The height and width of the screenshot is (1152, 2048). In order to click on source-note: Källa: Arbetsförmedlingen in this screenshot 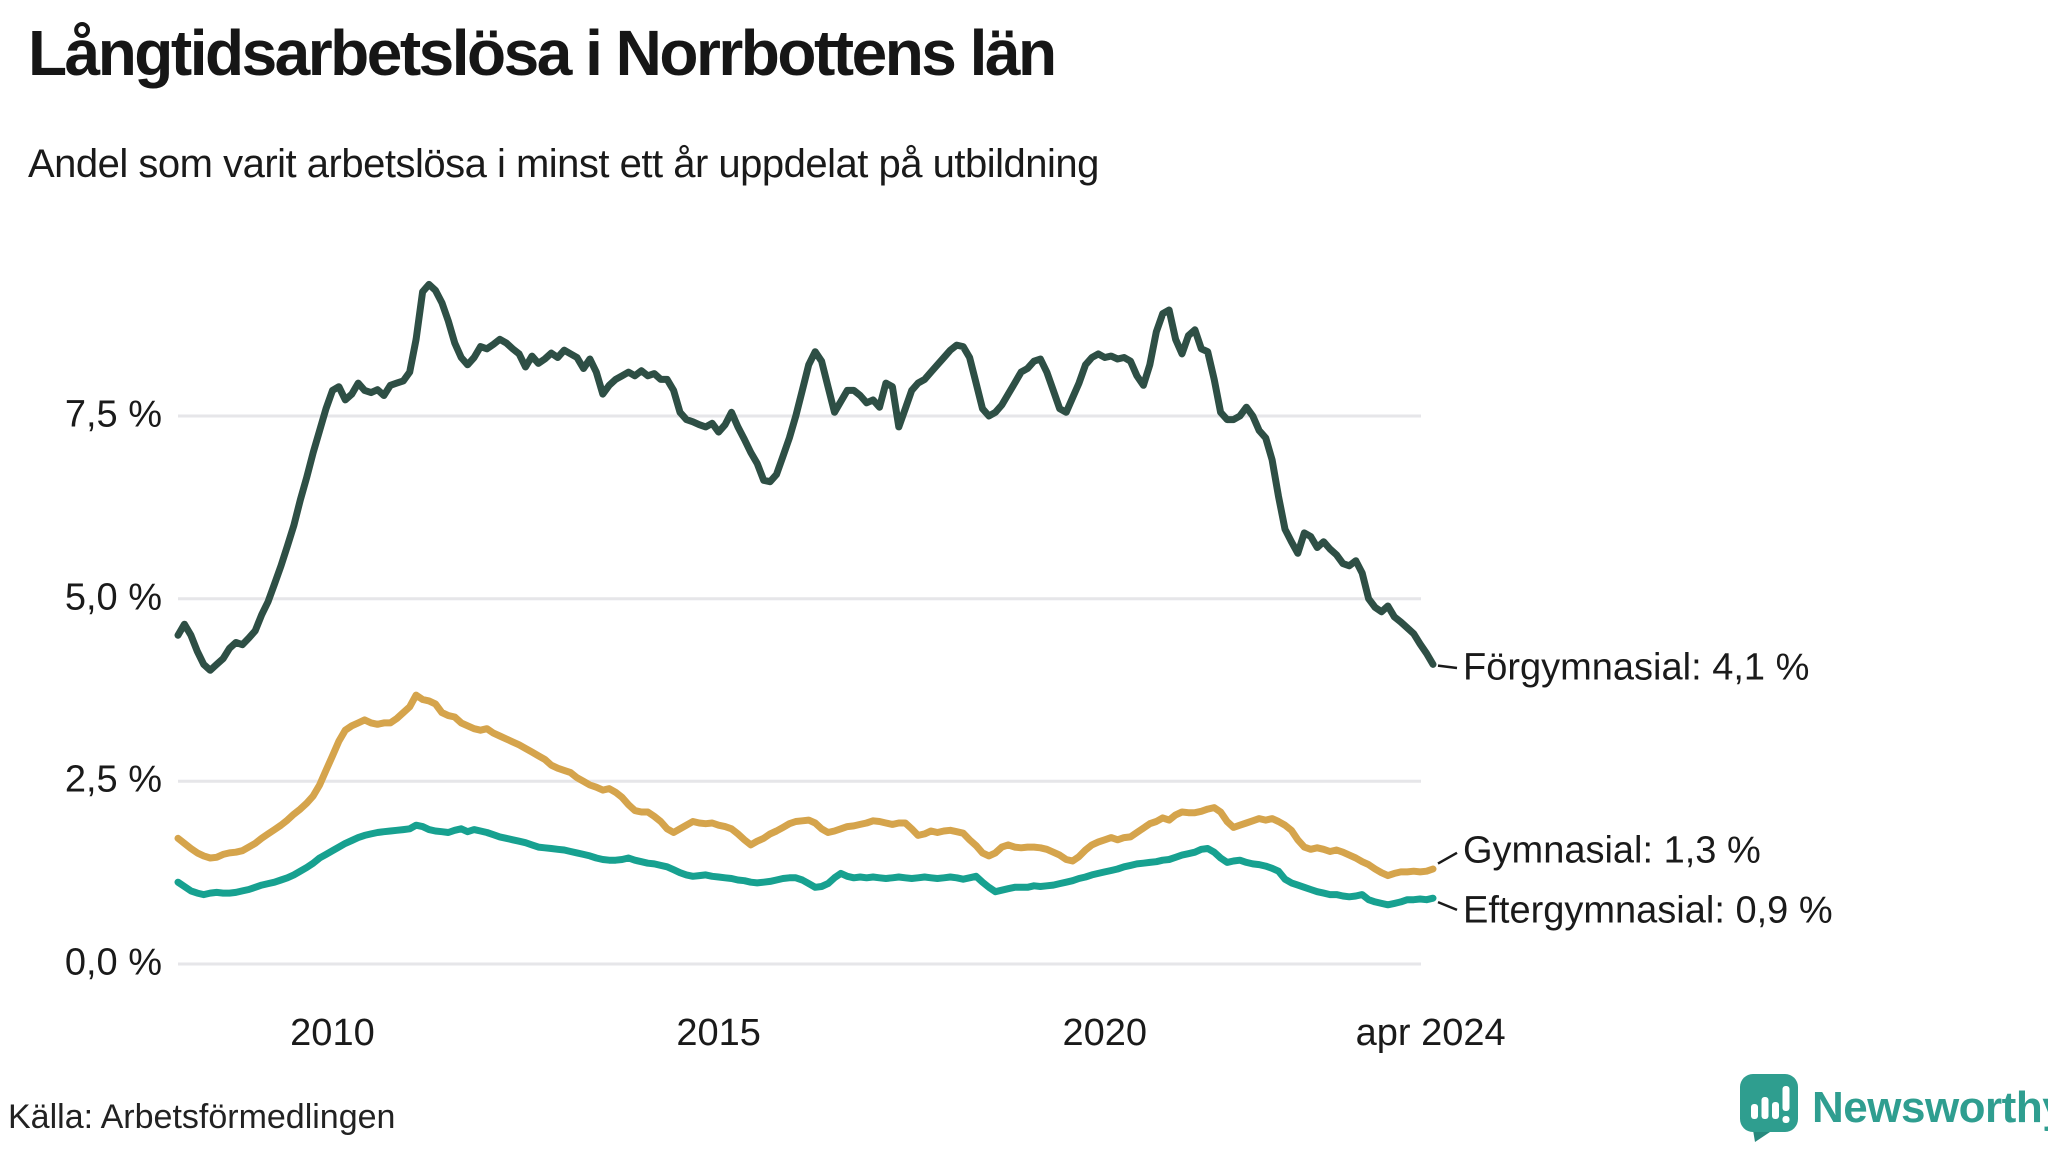, I will do `click(202, 1117)`.